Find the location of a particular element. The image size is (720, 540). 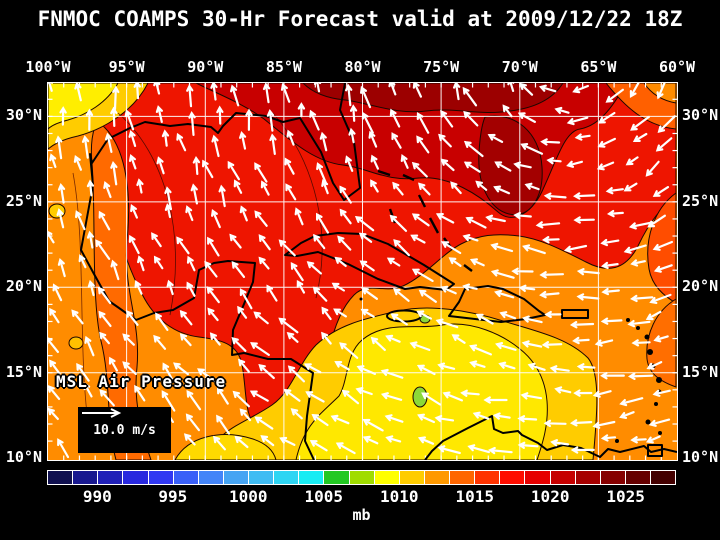

longitude-axis: 100°W 95°W 90°W 85°W 80°W 75°W 70°W 65°W 60°W is located at coordinates (360, 67).